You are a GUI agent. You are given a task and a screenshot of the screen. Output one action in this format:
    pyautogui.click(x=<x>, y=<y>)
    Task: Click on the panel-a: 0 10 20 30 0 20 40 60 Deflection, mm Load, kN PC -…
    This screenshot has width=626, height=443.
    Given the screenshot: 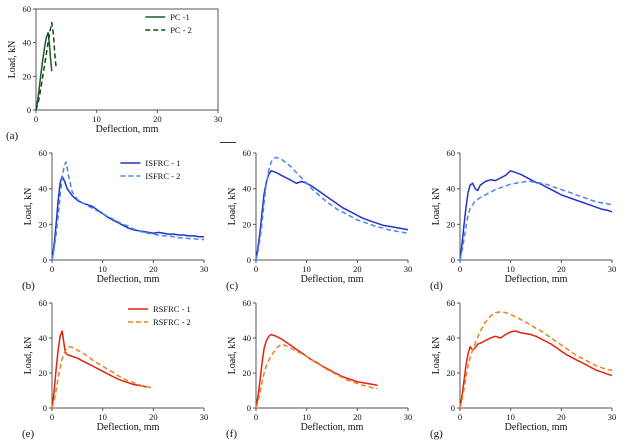 What is the action you would take?
    pyautogui.click(x=116, y=73)
    